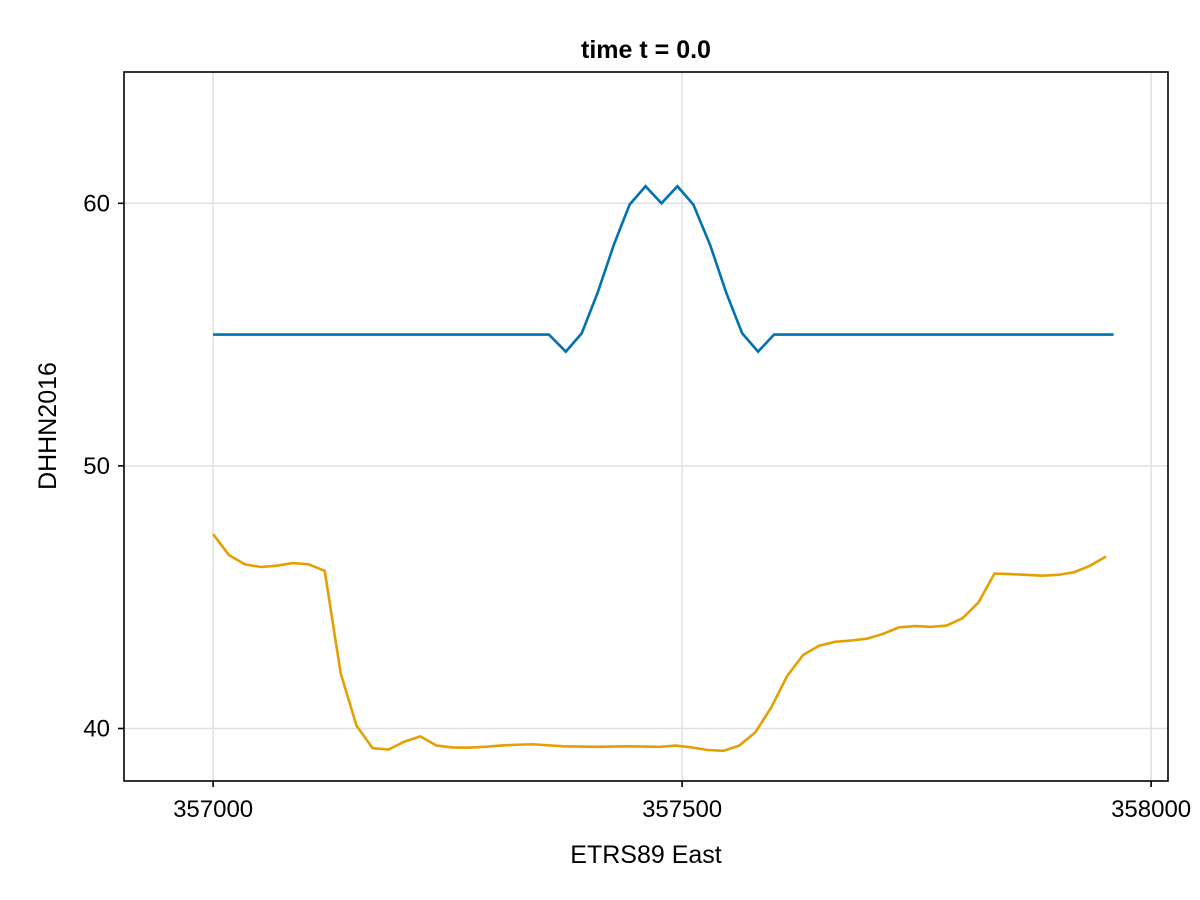 This screenshot has height=900, width=1200. I want to click on y-tick-label: 40, so click(96, 728).